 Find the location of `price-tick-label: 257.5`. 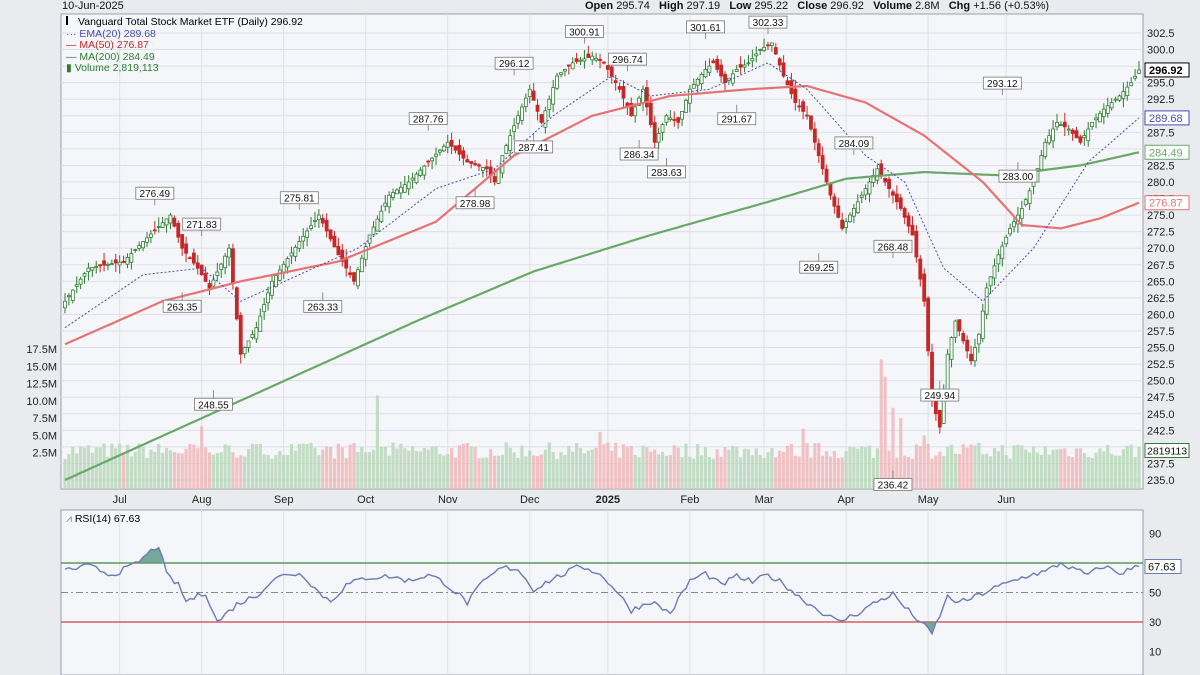

price-tick-label: 257.5 is located at coordinates (1161, 332).